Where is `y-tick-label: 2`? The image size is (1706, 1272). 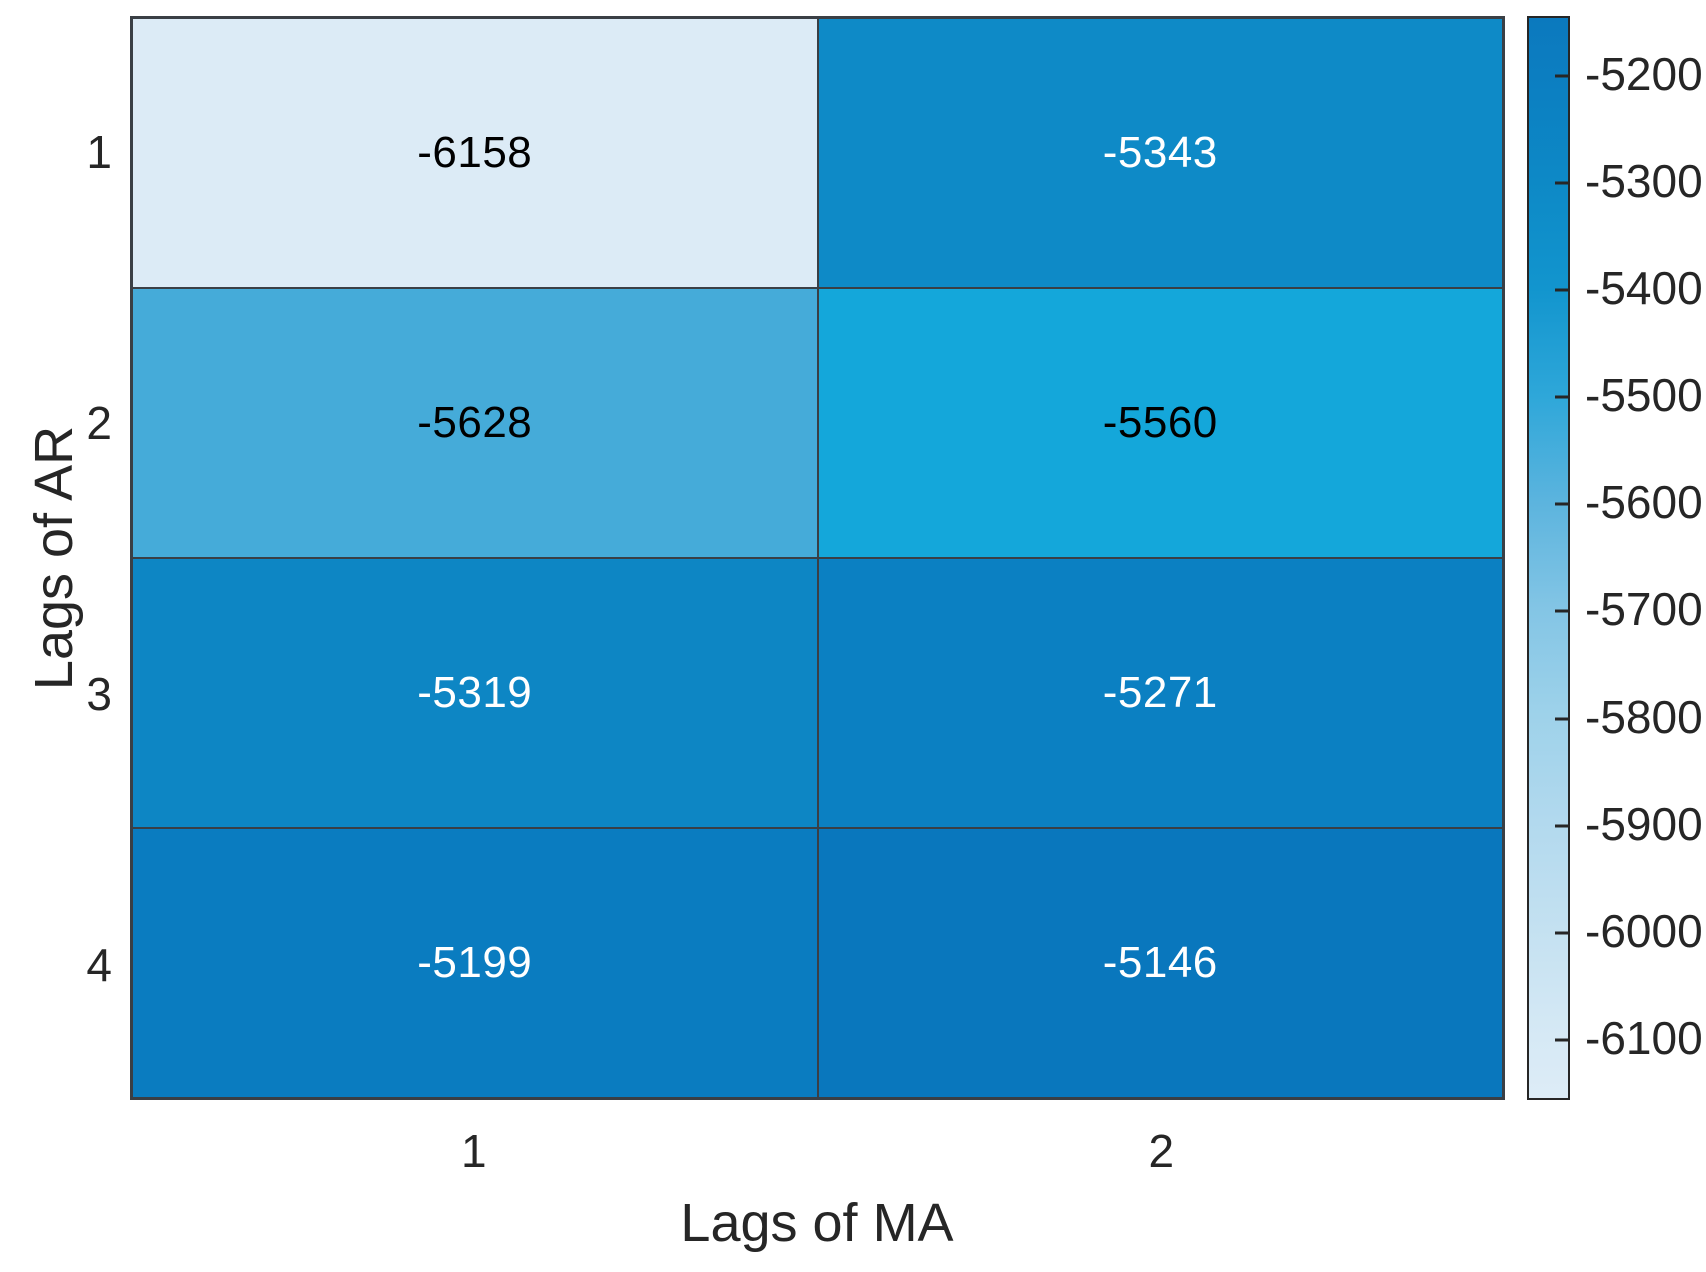
y-tick-label: 2 is located at coordinates (99, 422).